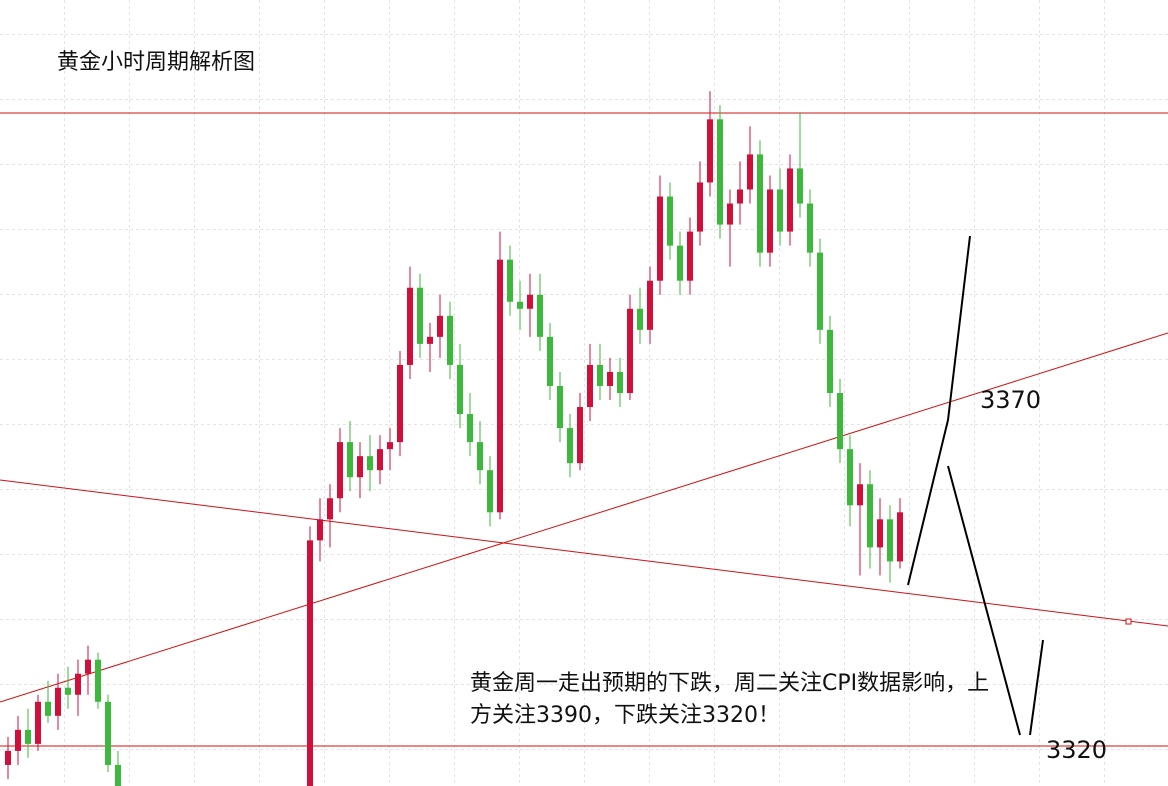 The image size is (1168, 786). Describe the element at coordinates (1011, 400) in the screenshot. I see `level-label: 3370` at that location.